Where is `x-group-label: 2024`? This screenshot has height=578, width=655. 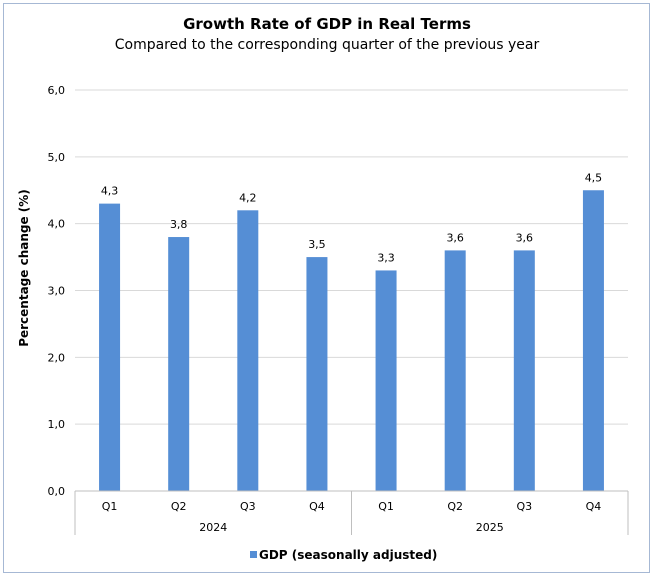 x-group-label: 2024 is located at coordinates (213, 527).